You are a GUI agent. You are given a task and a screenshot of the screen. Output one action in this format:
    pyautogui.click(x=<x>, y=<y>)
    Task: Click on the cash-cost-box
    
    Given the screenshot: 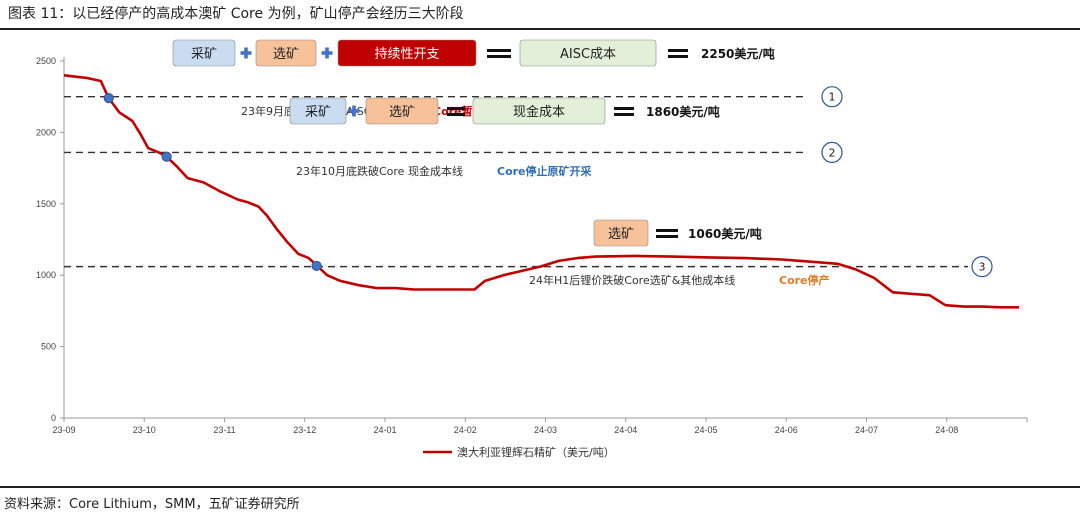 What is the action you would take?
    pyautogui.click(x=539, y=111)
    